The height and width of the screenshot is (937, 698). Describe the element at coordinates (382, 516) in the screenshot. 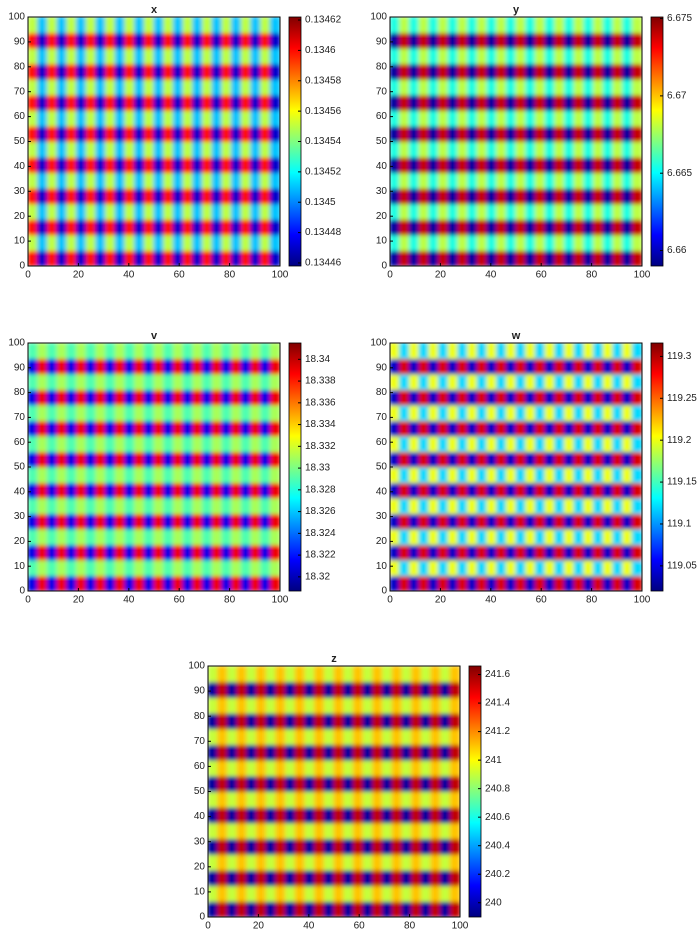

I see `y-tick-label: 30` at that location.